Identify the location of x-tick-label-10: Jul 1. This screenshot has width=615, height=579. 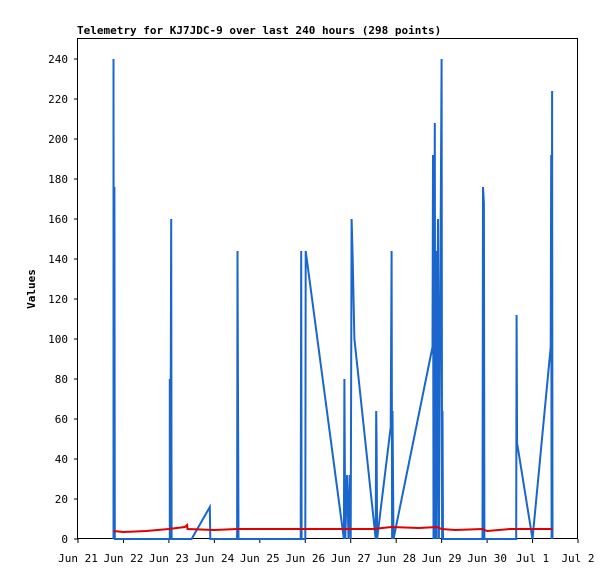
(532, 558).